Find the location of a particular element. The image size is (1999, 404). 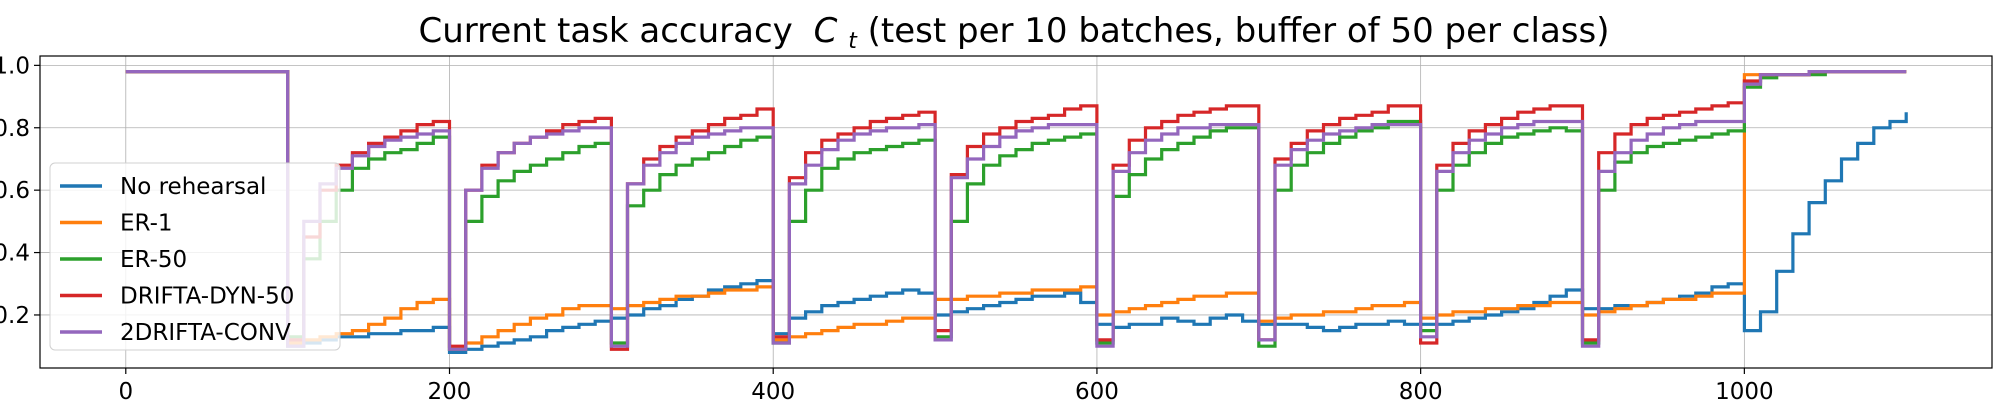

x-tick-label: 600 is located at coordinates (1097, 389).